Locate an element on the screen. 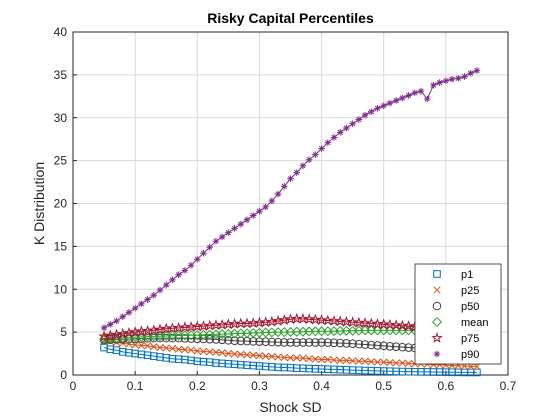 The height and width of the screenshot is (420, 560). legend-marker-p1 is located at coordinates (437, 274).